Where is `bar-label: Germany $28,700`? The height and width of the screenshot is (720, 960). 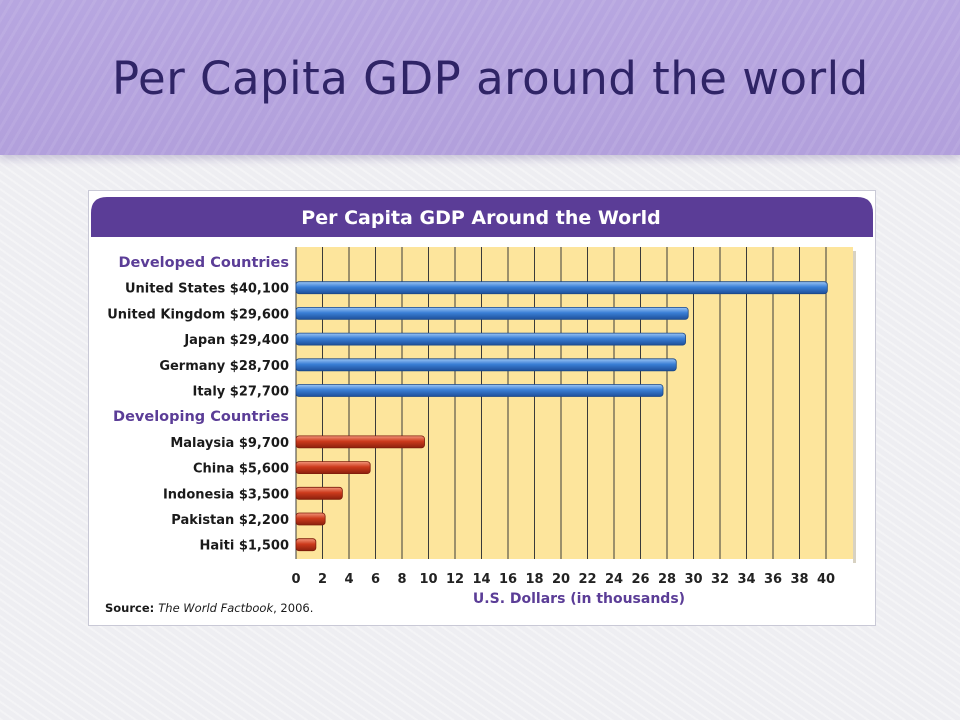
bar-label: Germany $28,700 is located at coordinates (224, 366).